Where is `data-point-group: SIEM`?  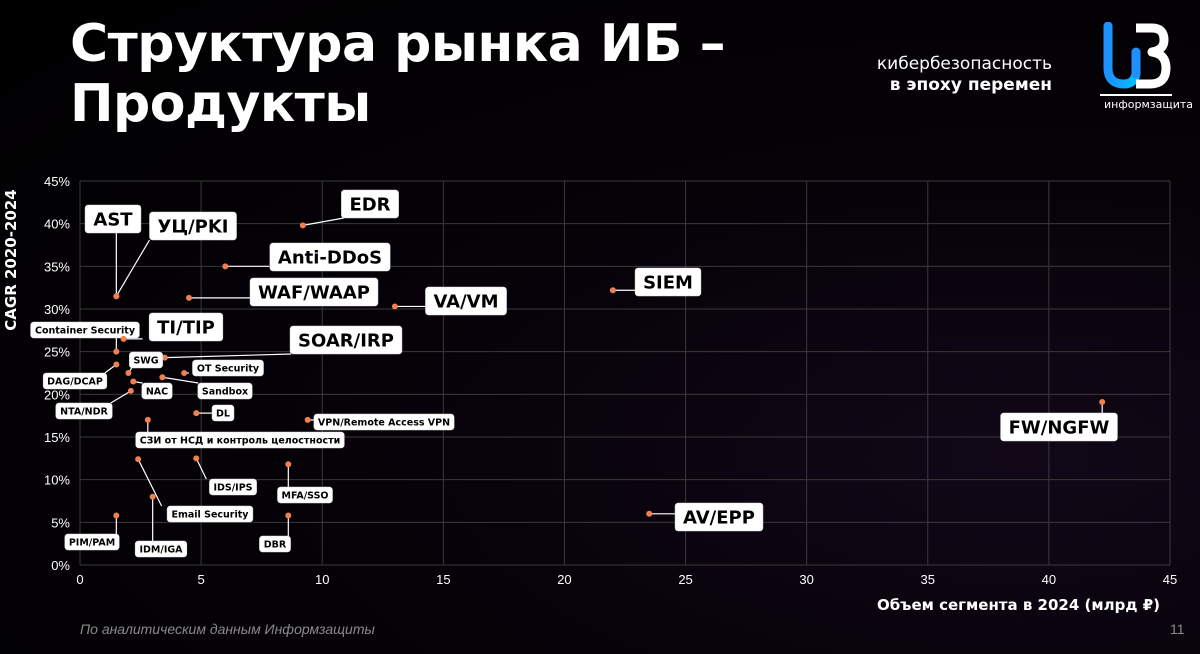
data-point-group: SIEM is located at coordinates (655, 282).